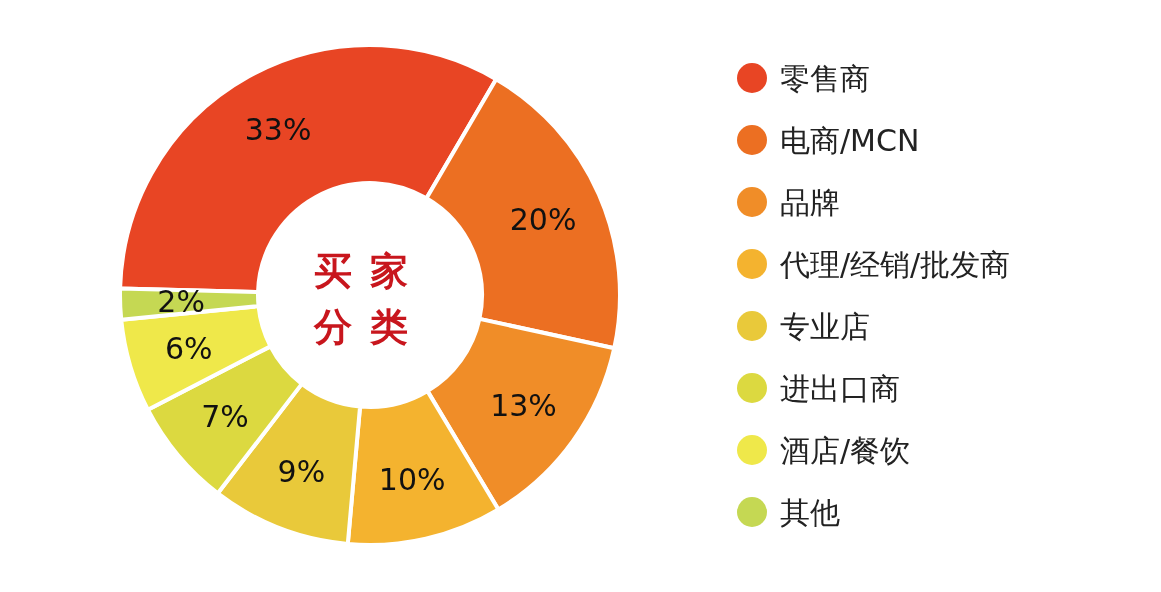 The height and width of the screenshot is (592, 1161). Describe the element at coordinates (850, 140) in the screenshot. I see `legend-label: 电商/MCN` at that location.